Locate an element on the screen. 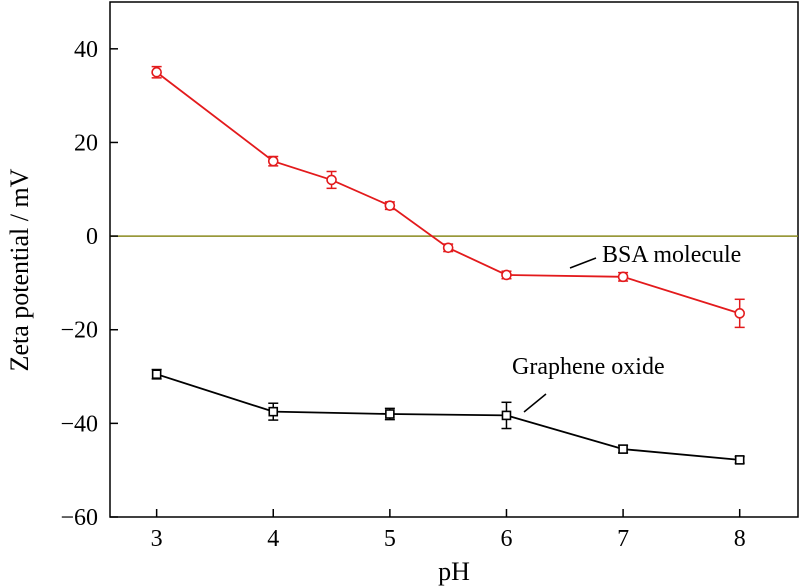 This screenshot has height=588, width=800. bsa-series-label: BSA molecule is located at coordinates (671, 255).